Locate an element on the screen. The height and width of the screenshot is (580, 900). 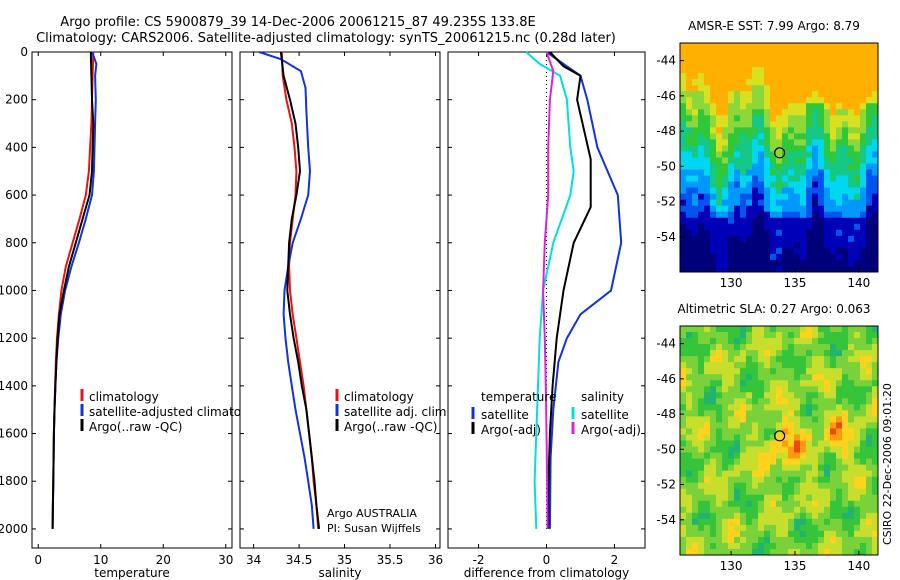
salinity-xlabel: salinity is located at coordinates (339, 573).